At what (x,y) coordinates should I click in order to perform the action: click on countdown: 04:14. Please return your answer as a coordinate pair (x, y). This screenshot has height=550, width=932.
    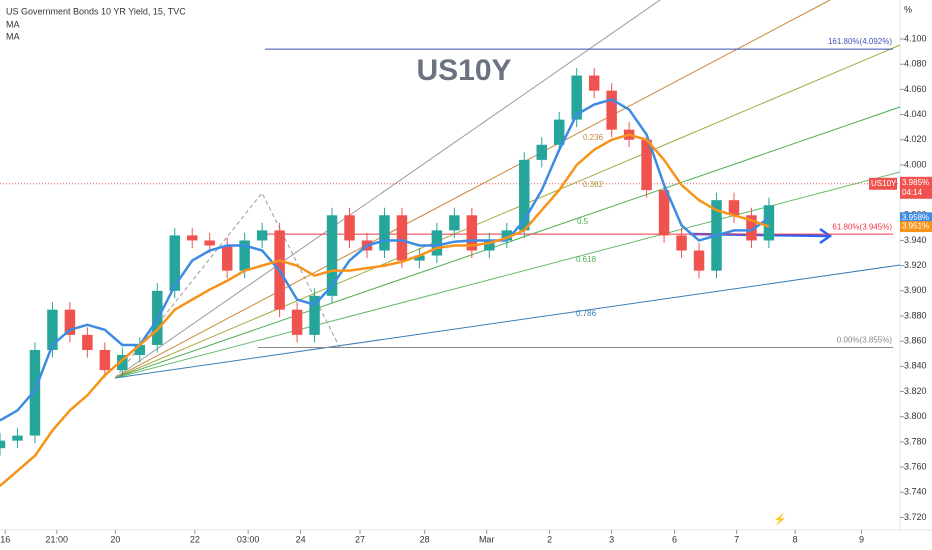
    Looking at the image, I should click on (912, 192).